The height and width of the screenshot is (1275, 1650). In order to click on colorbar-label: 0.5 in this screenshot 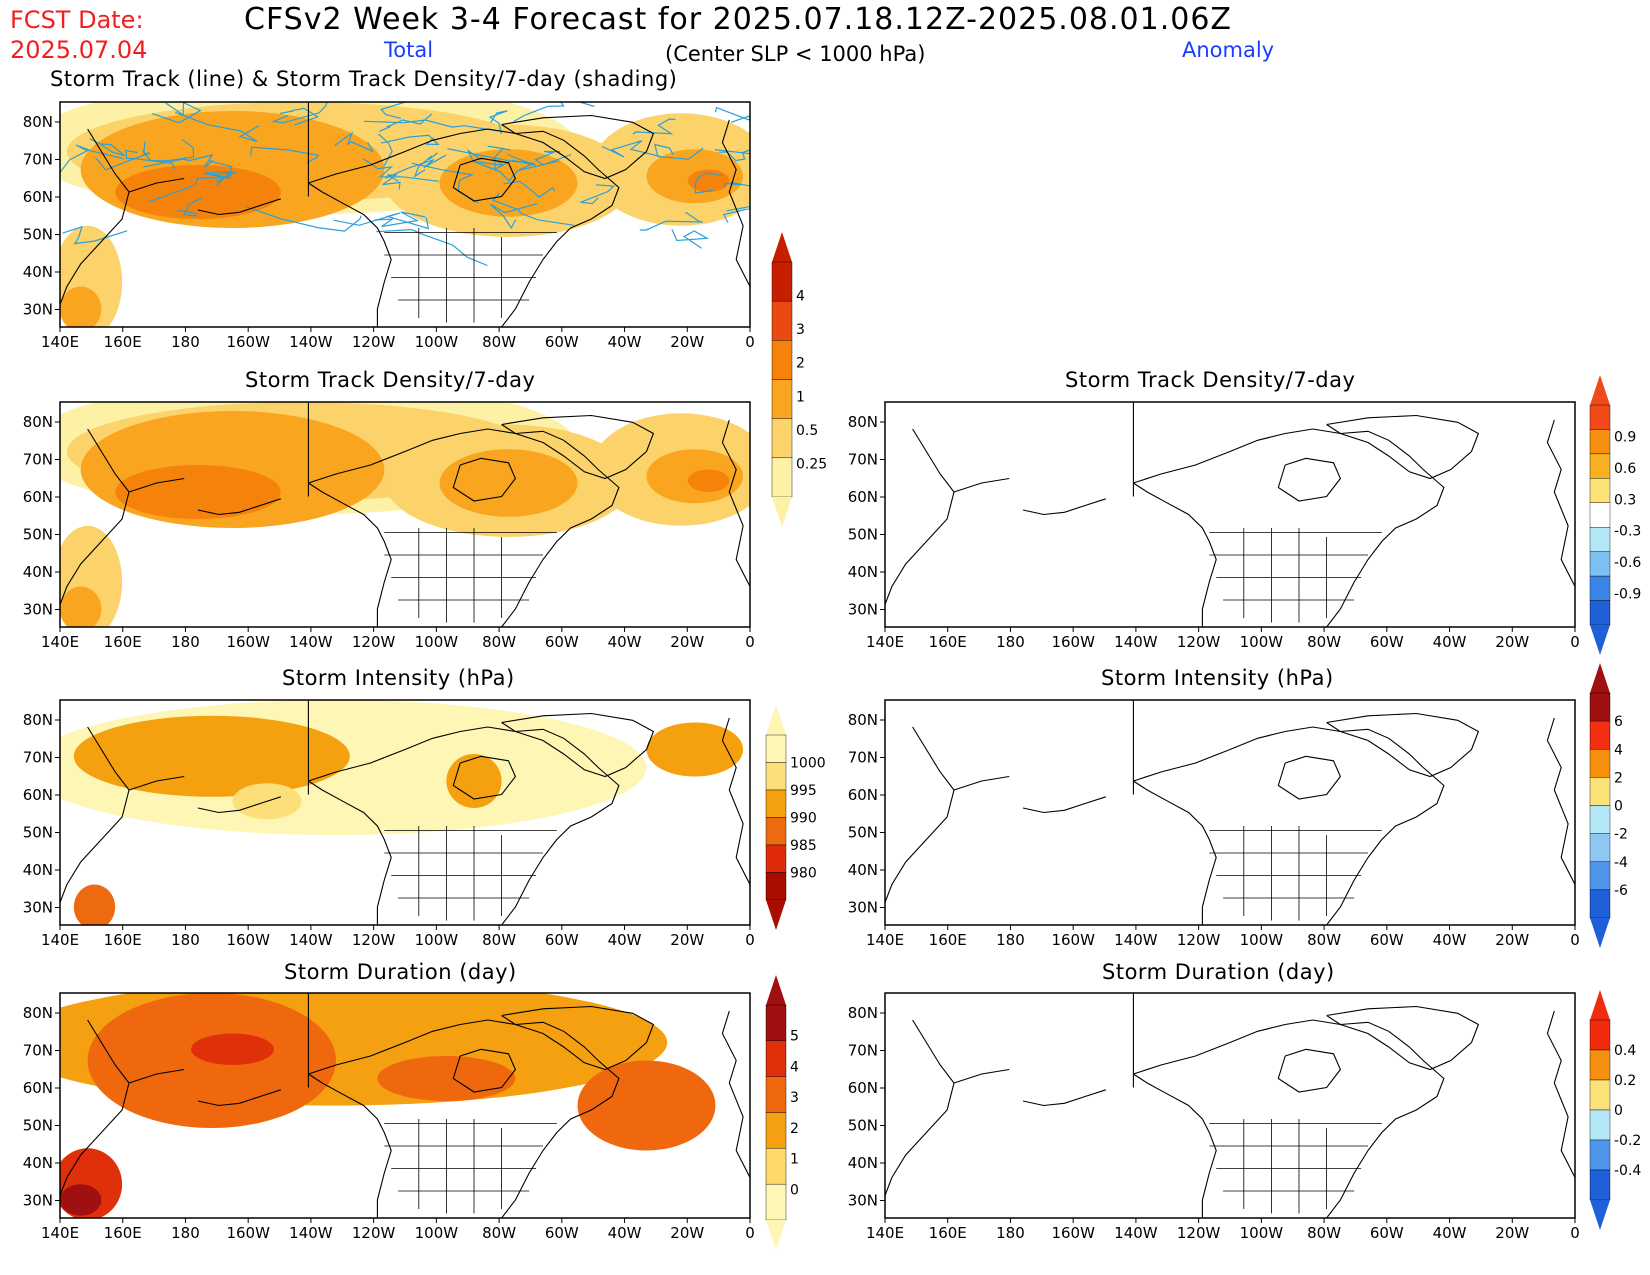, I will do `click(807, 431)`.